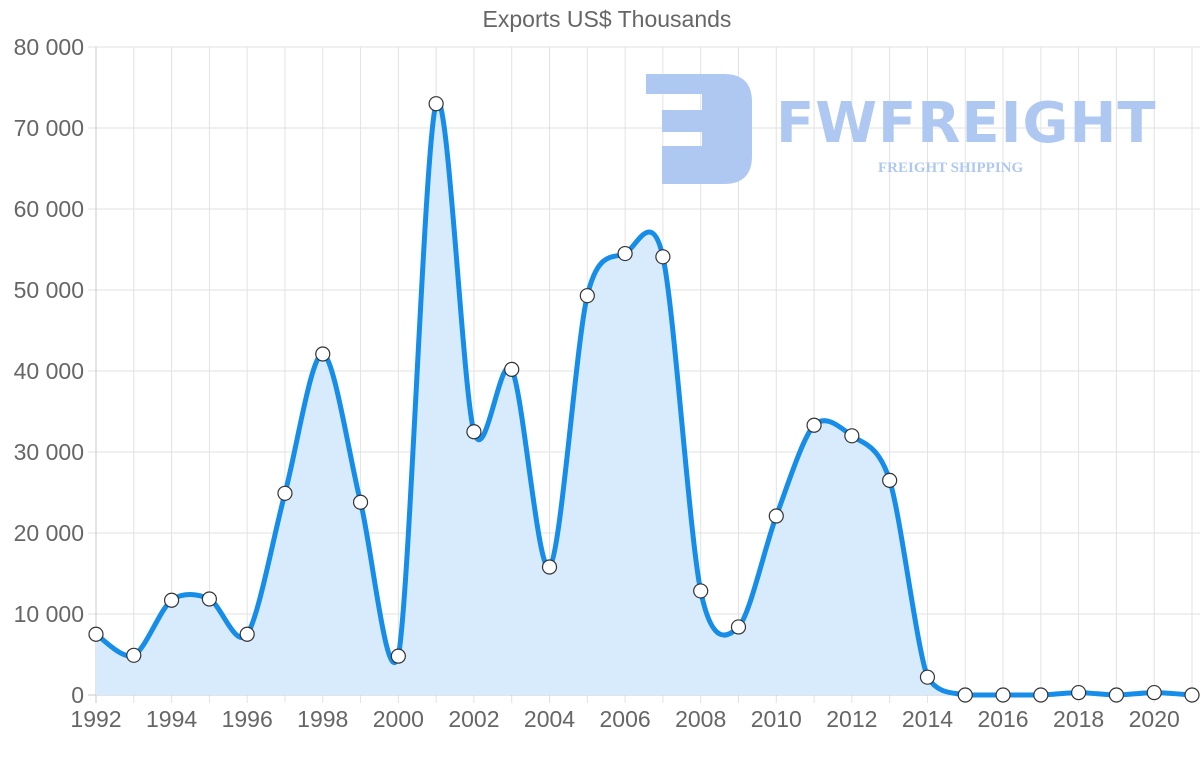 This screenshot has width=1200, height=763. Describe the element at coordinates (927, 719) in the screenshot. I see `x-tick-label: 2014` at that location.